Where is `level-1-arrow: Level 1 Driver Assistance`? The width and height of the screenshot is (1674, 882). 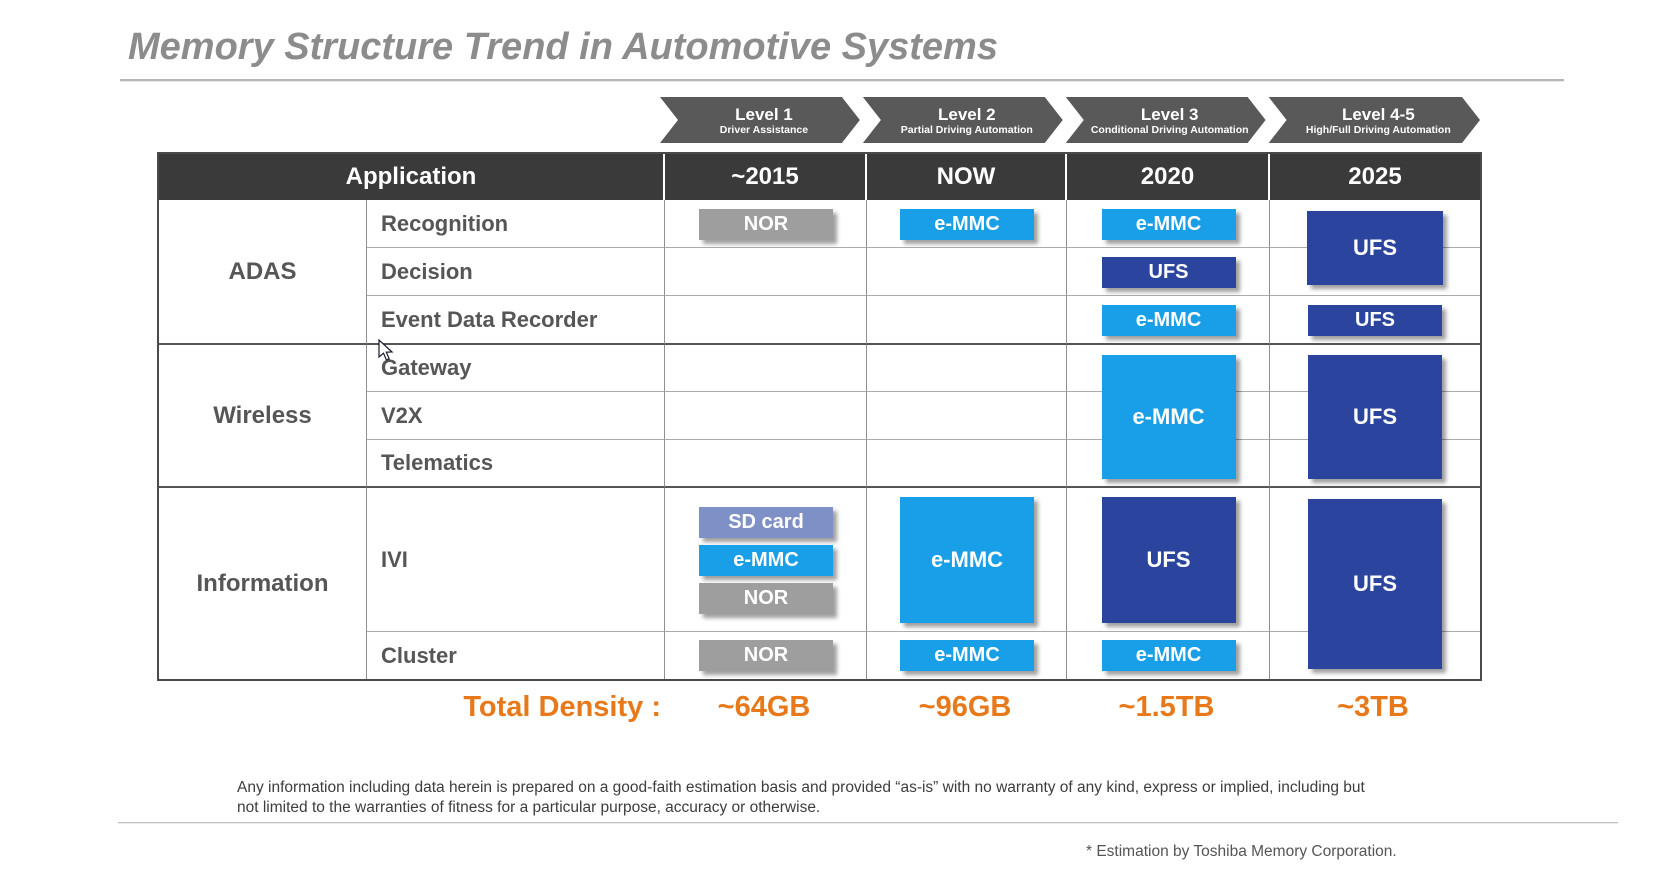
level-1-arrow: Level 1 Driver Assistance is located at coordinates (760, 120).